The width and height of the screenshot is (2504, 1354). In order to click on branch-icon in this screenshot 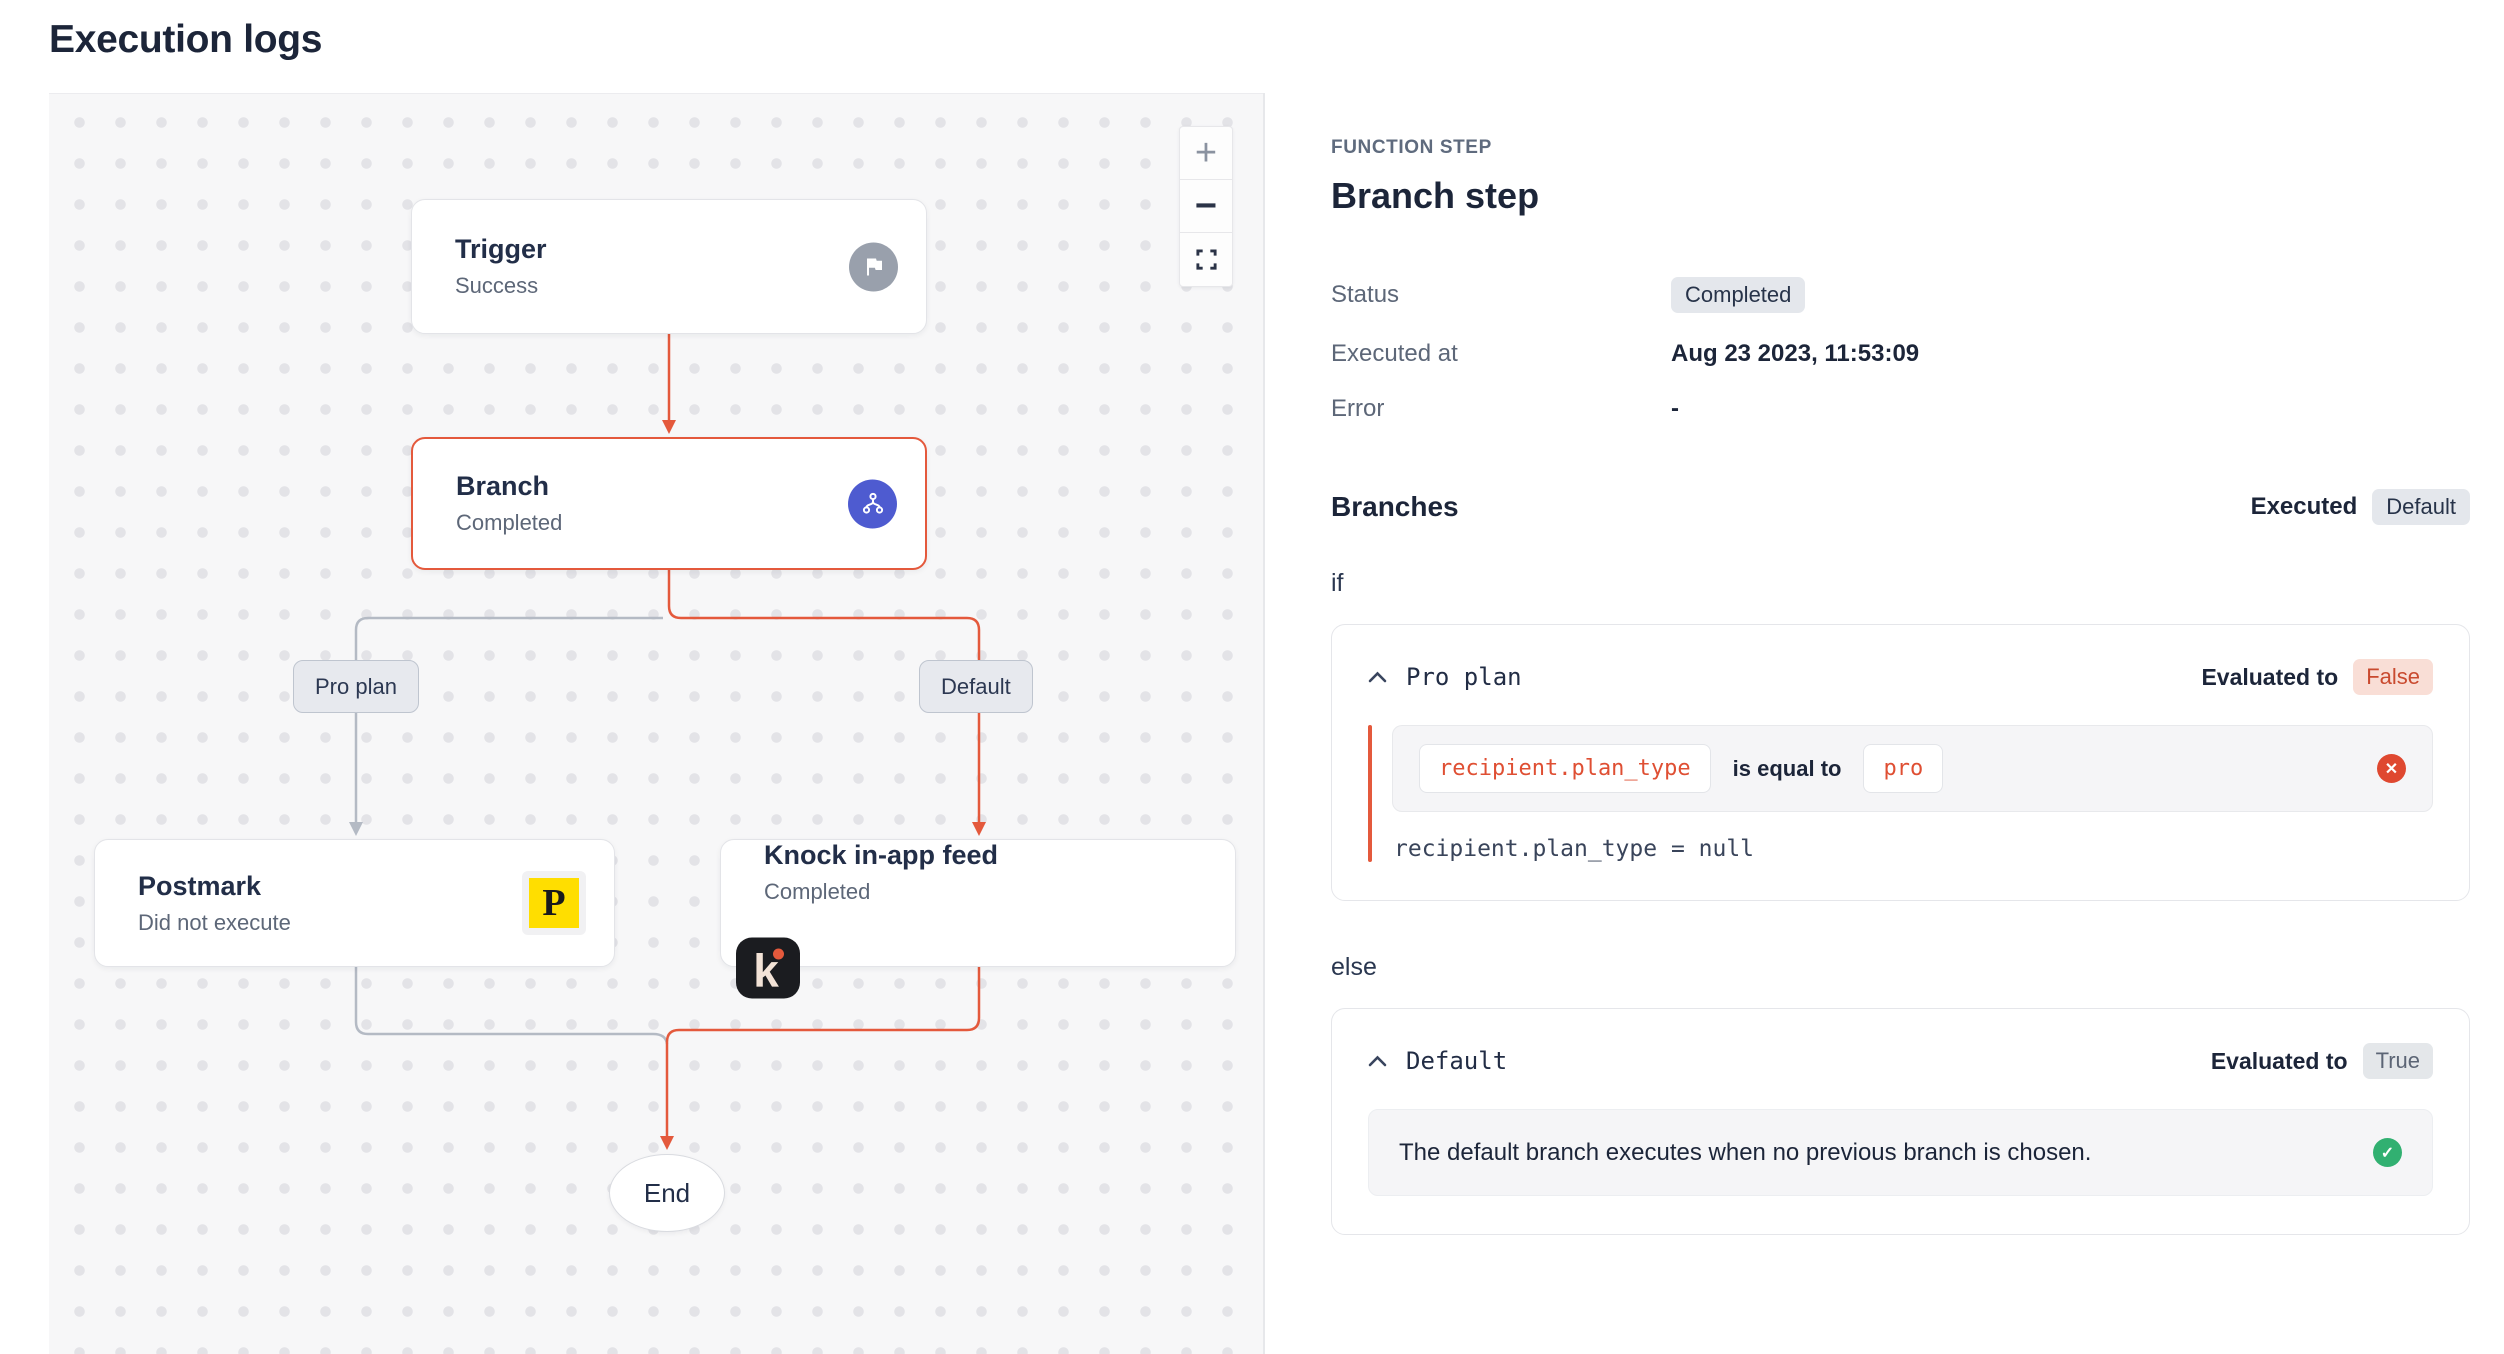, I will do `click(872, 503)`.